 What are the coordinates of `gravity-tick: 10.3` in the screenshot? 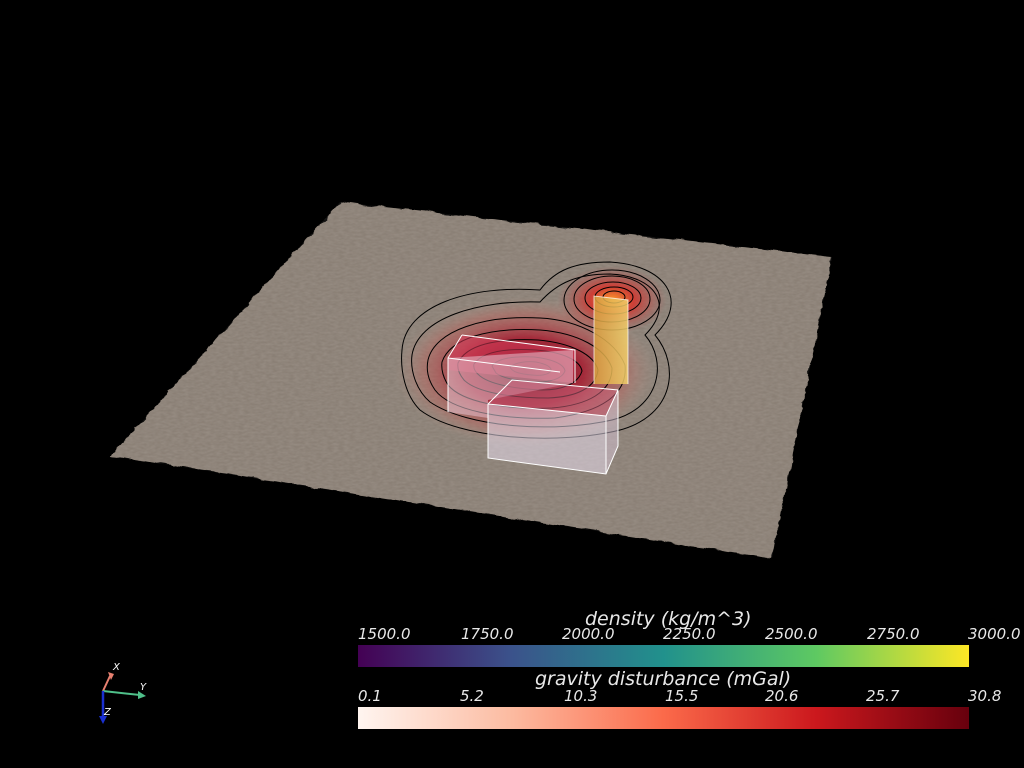 It's located at (581, 696).